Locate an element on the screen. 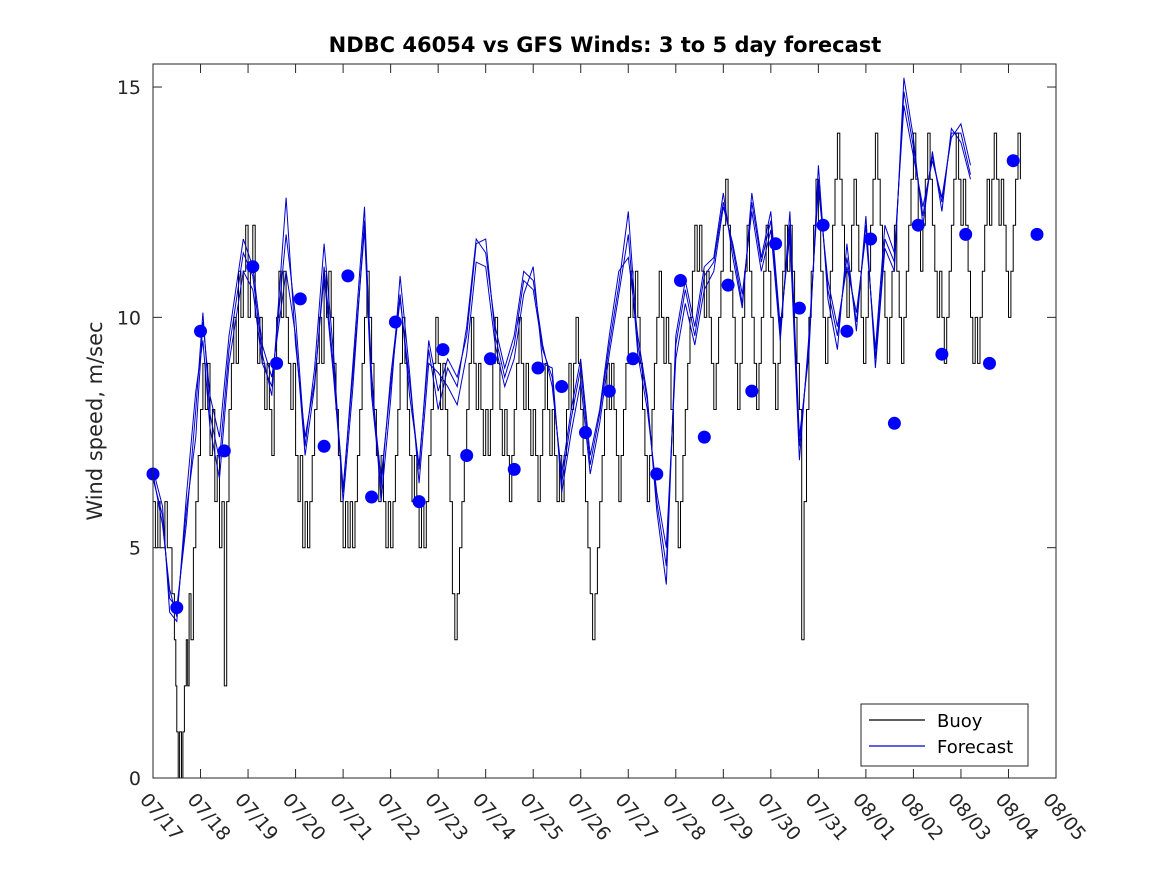  y-tick-label-1: 5 is located at coordinates (135, 549).